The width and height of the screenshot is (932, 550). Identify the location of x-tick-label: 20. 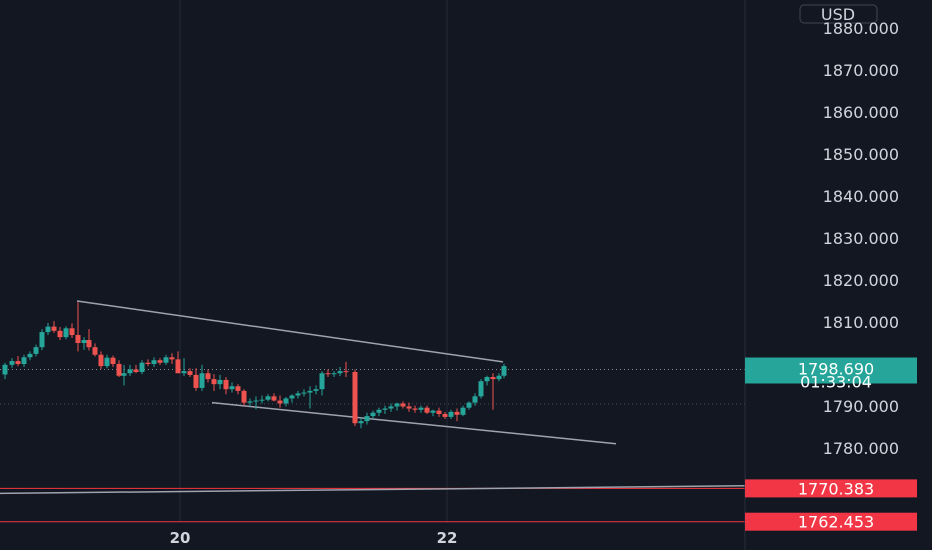
(180, 538).